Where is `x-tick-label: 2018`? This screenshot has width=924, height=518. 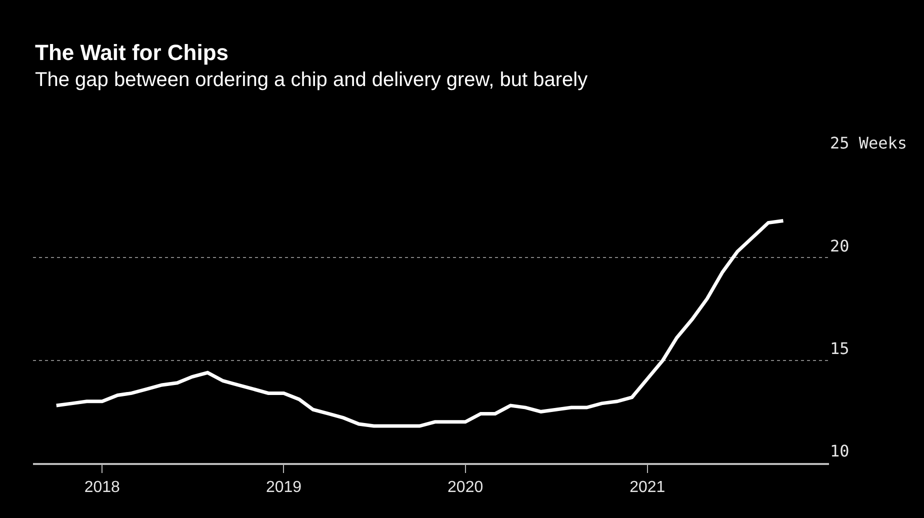 x-tick-label: 2018 is located at coordinates (102, 487).